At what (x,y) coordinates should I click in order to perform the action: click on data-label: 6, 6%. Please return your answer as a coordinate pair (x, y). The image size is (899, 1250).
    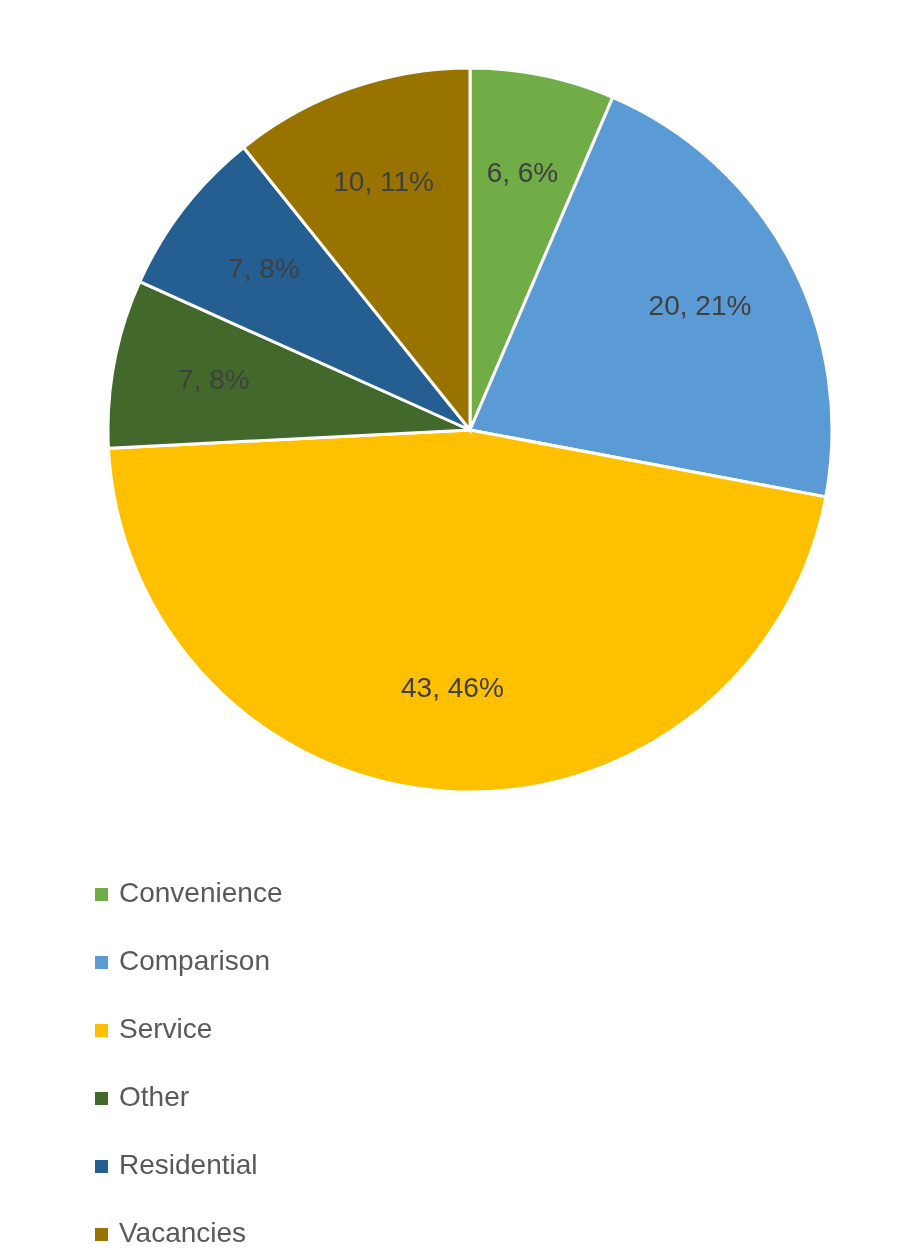
    Looking at the image, I should click on (522, 173).